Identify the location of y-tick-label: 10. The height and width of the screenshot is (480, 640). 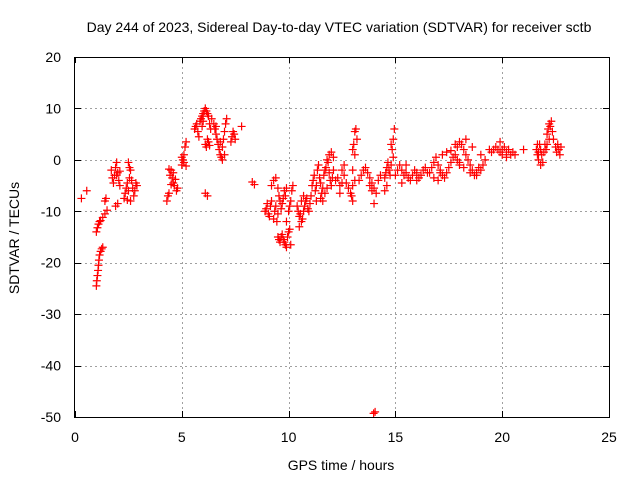
(53, 108).